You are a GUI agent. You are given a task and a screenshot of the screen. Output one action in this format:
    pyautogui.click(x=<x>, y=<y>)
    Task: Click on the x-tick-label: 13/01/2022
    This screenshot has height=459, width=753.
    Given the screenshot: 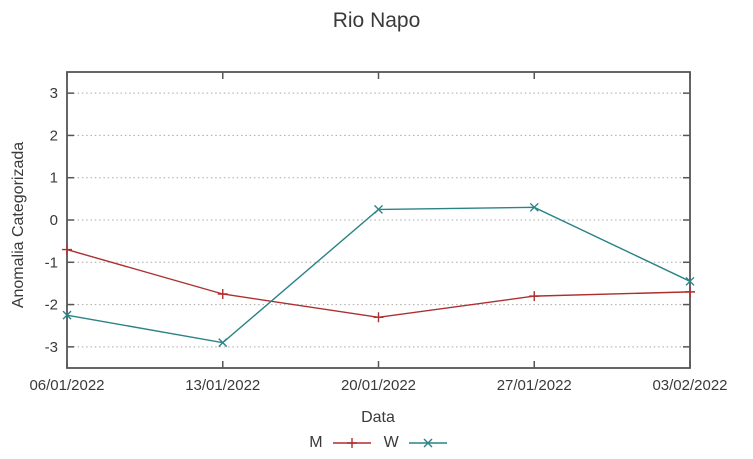 What is the action you would take?
    pyautogui.click(x=222, y=385)
    